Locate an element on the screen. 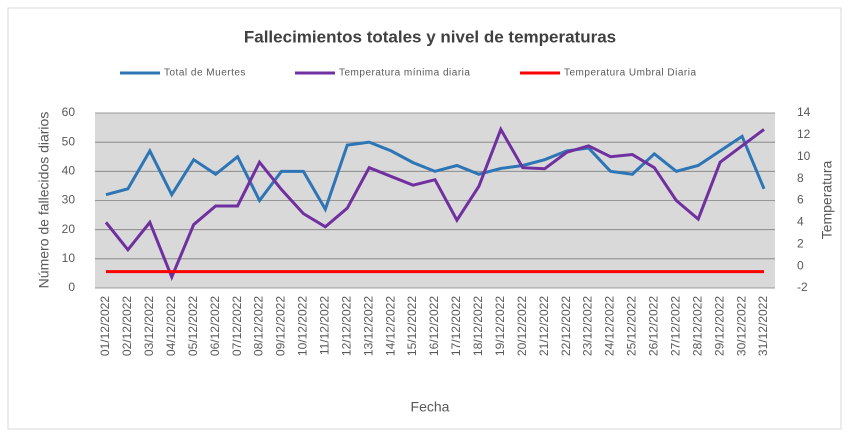  x-tick-label: 28/12/2022 is located at coordinates (697, 326).